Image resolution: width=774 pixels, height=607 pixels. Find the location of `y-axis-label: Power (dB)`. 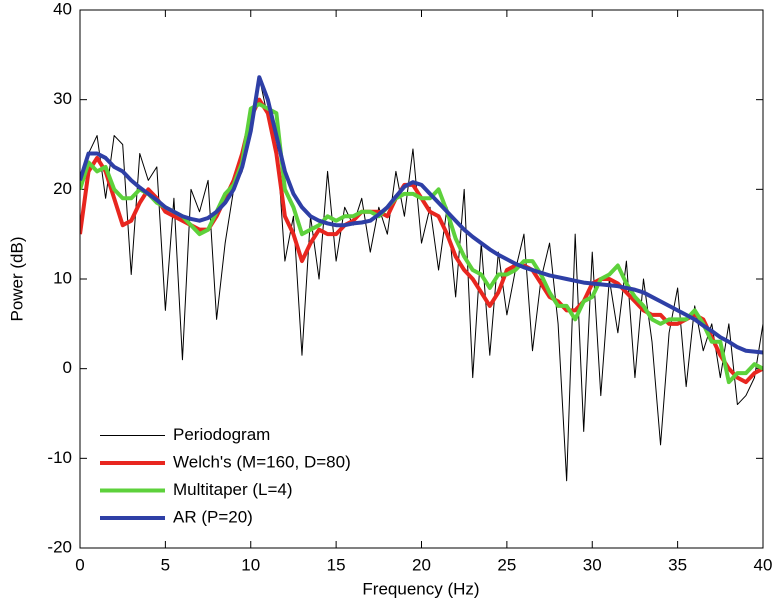

y-axis-label: Power (dB) is located at coordinates (16, 278).